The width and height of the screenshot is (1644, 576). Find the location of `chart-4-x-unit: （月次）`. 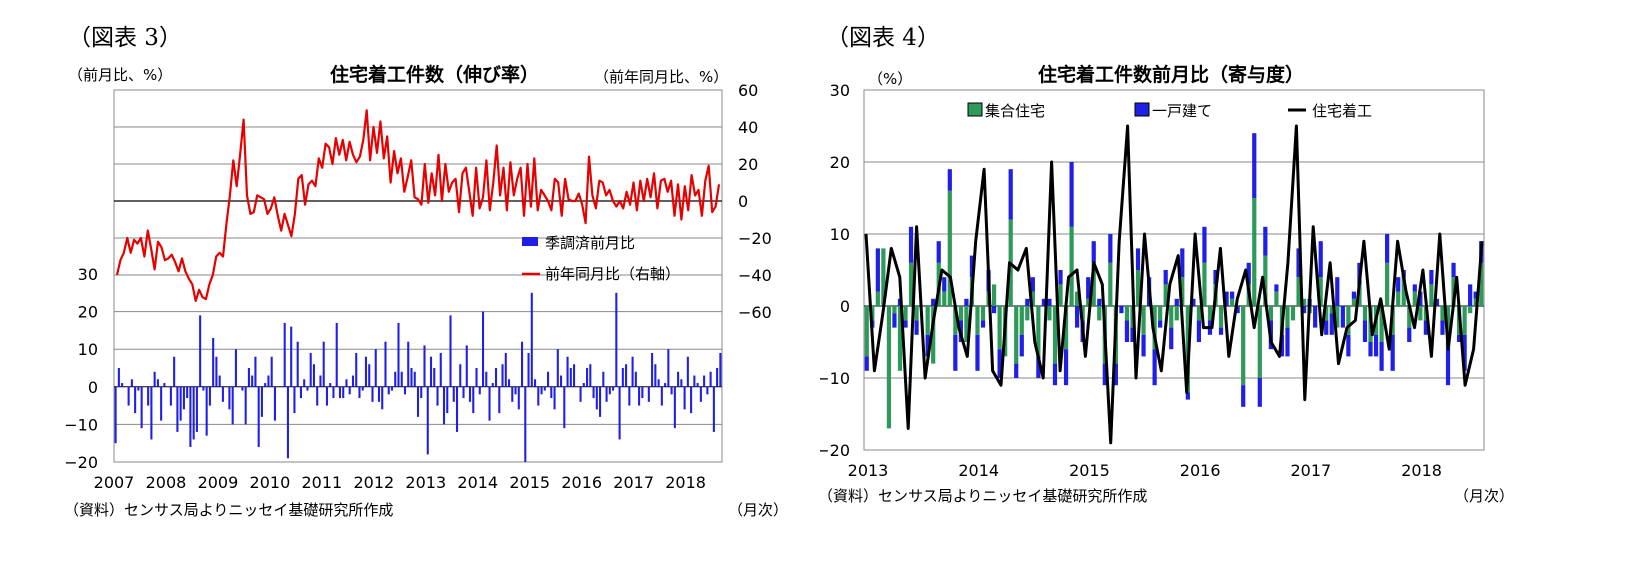

chart-4-x-unit: （月次） is located at coordinates (1484, 496).